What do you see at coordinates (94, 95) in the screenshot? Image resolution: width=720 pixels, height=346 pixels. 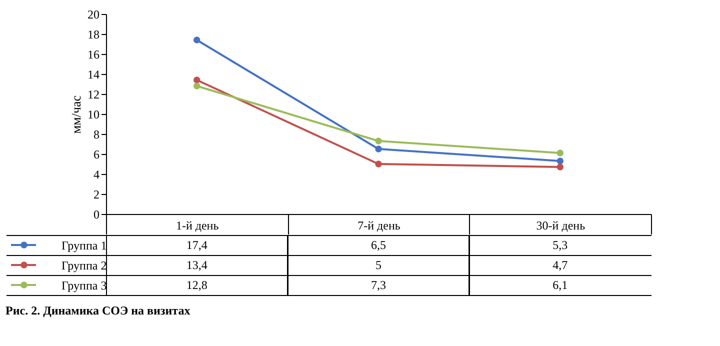 I see `y-tick-label: 12` at bounding box center [94, 95].